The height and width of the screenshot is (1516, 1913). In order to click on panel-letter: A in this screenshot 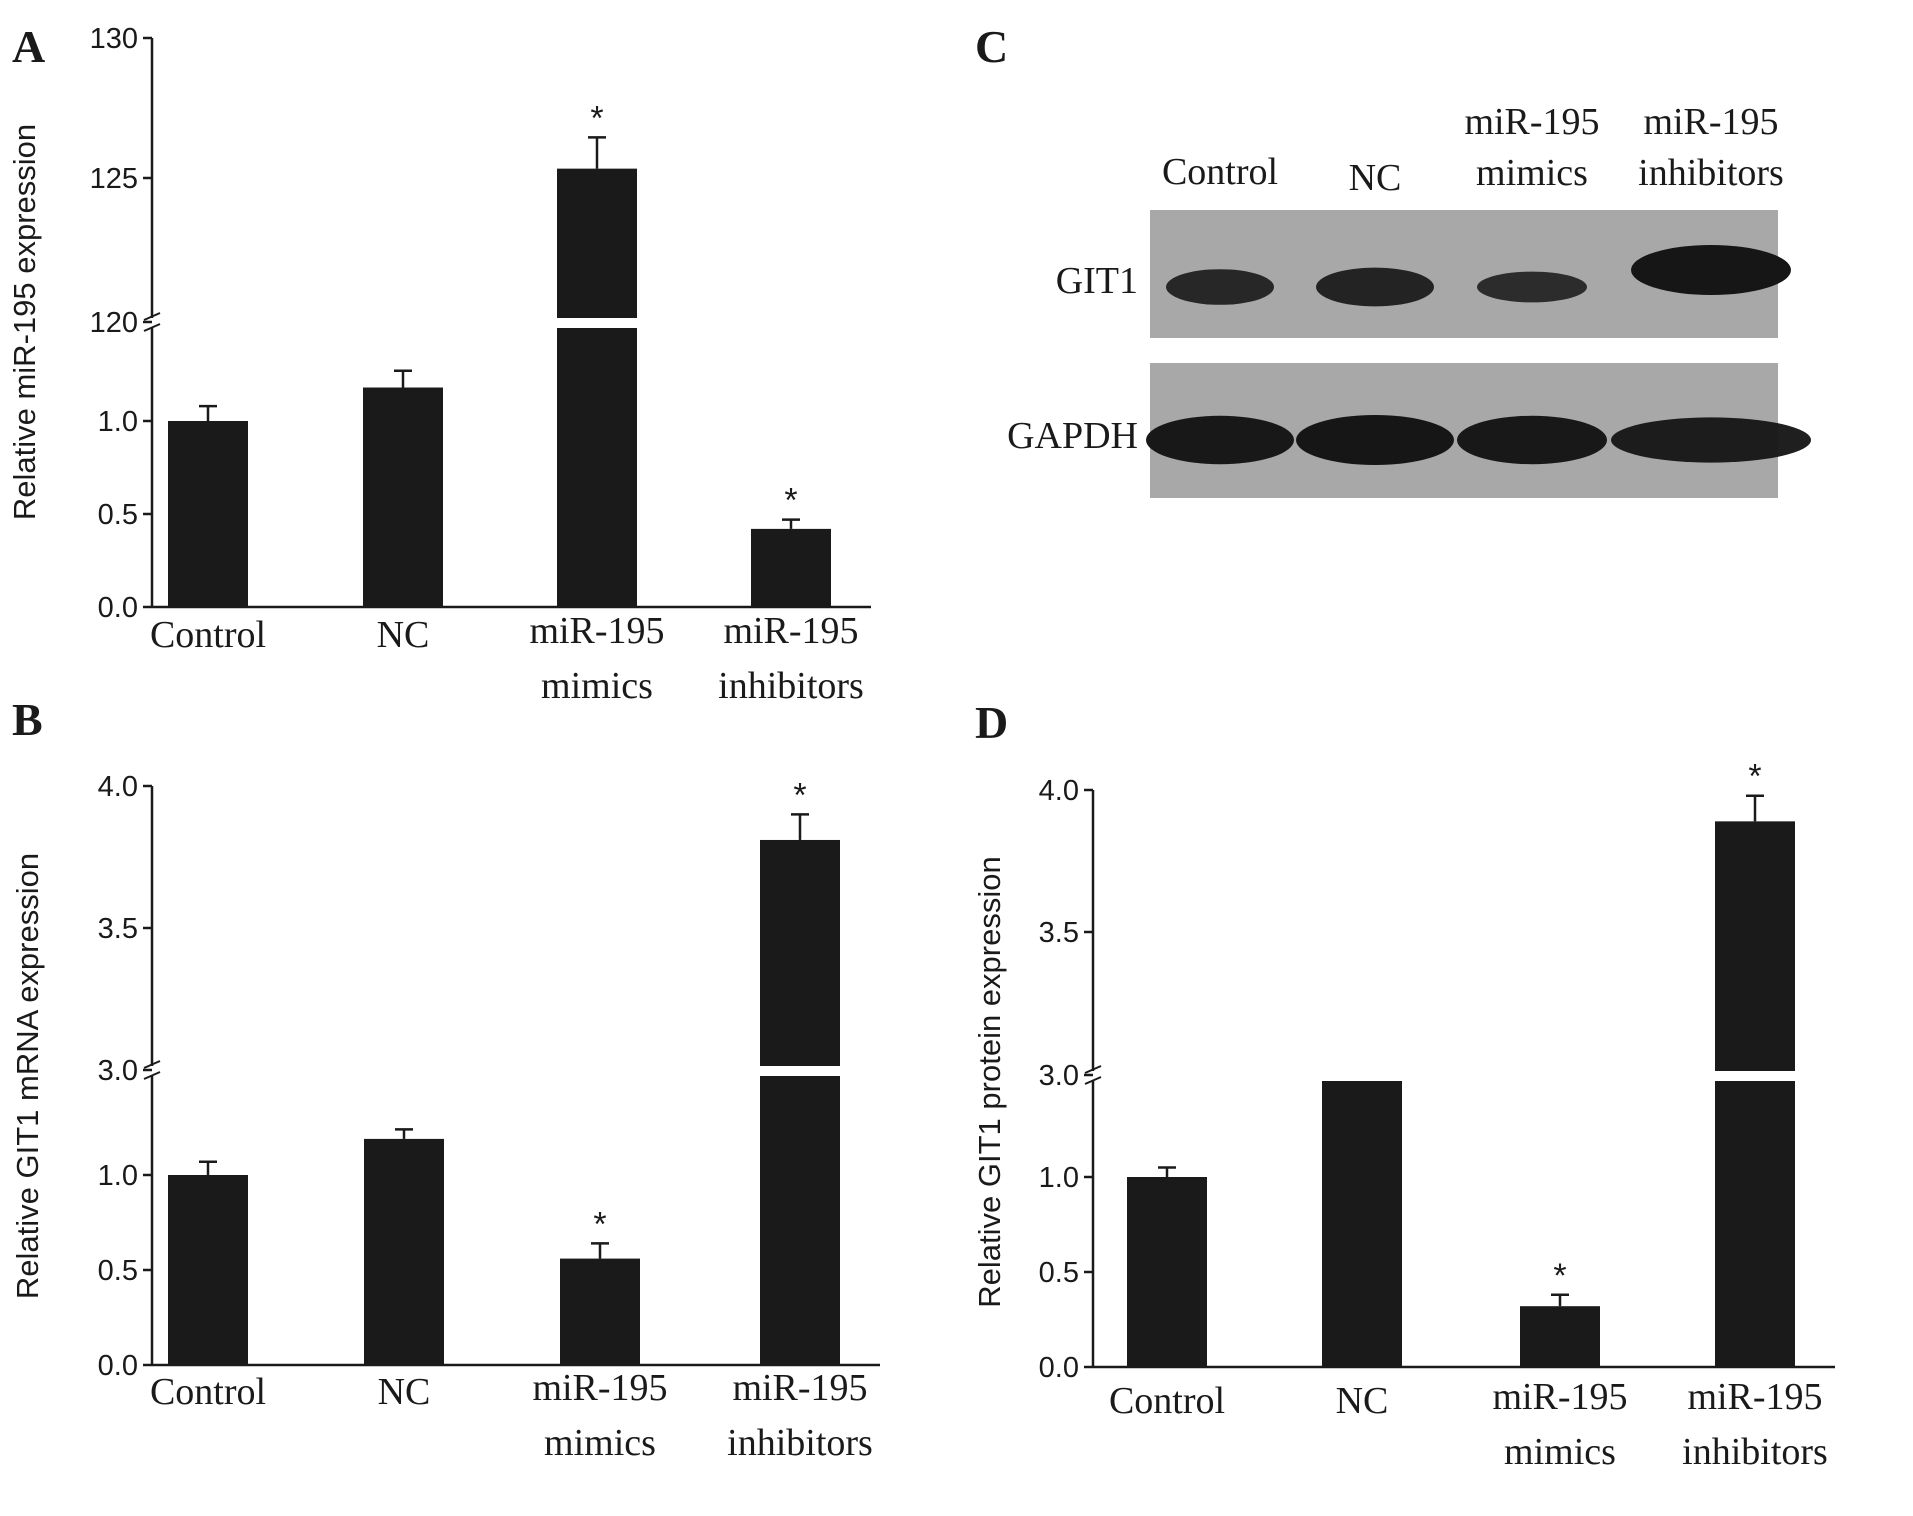, I will do `click(28, 46)`.